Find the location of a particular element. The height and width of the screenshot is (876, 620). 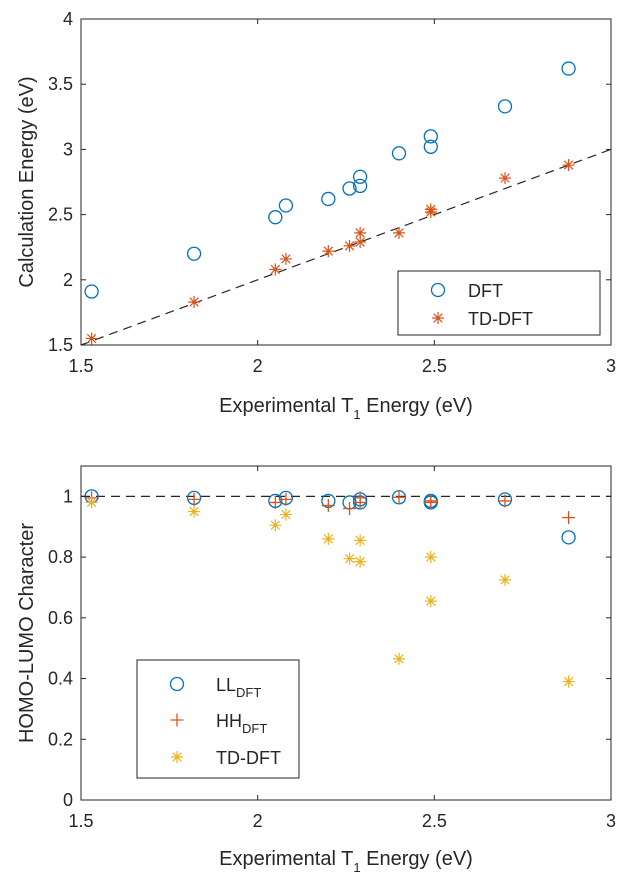

legend-hh-dft-label: HHDFT is located at coordinates (241, 723).